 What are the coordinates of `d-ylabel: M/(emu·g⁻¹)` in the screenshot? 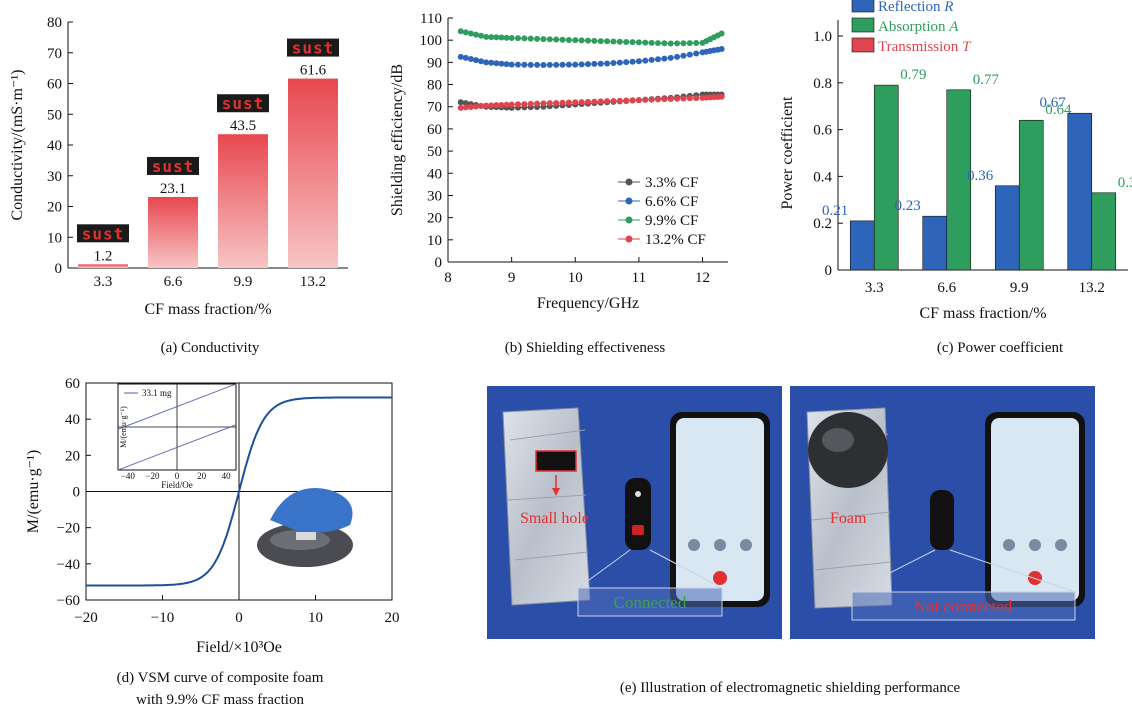 It's located at (33, 491).